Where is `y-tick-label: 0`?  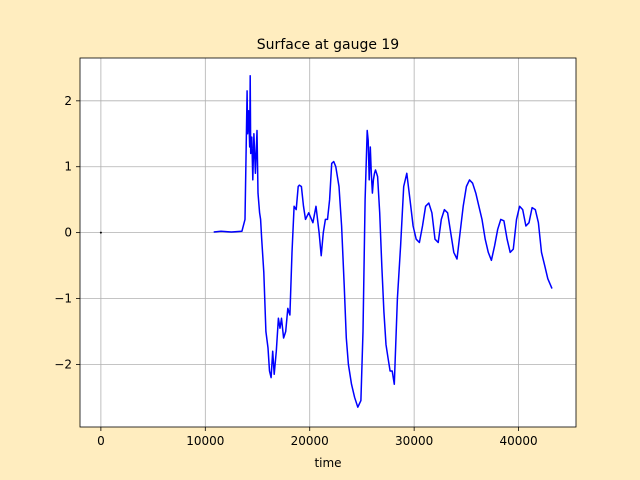 y-tick-label: 0 is located at coordinates (68, 233).